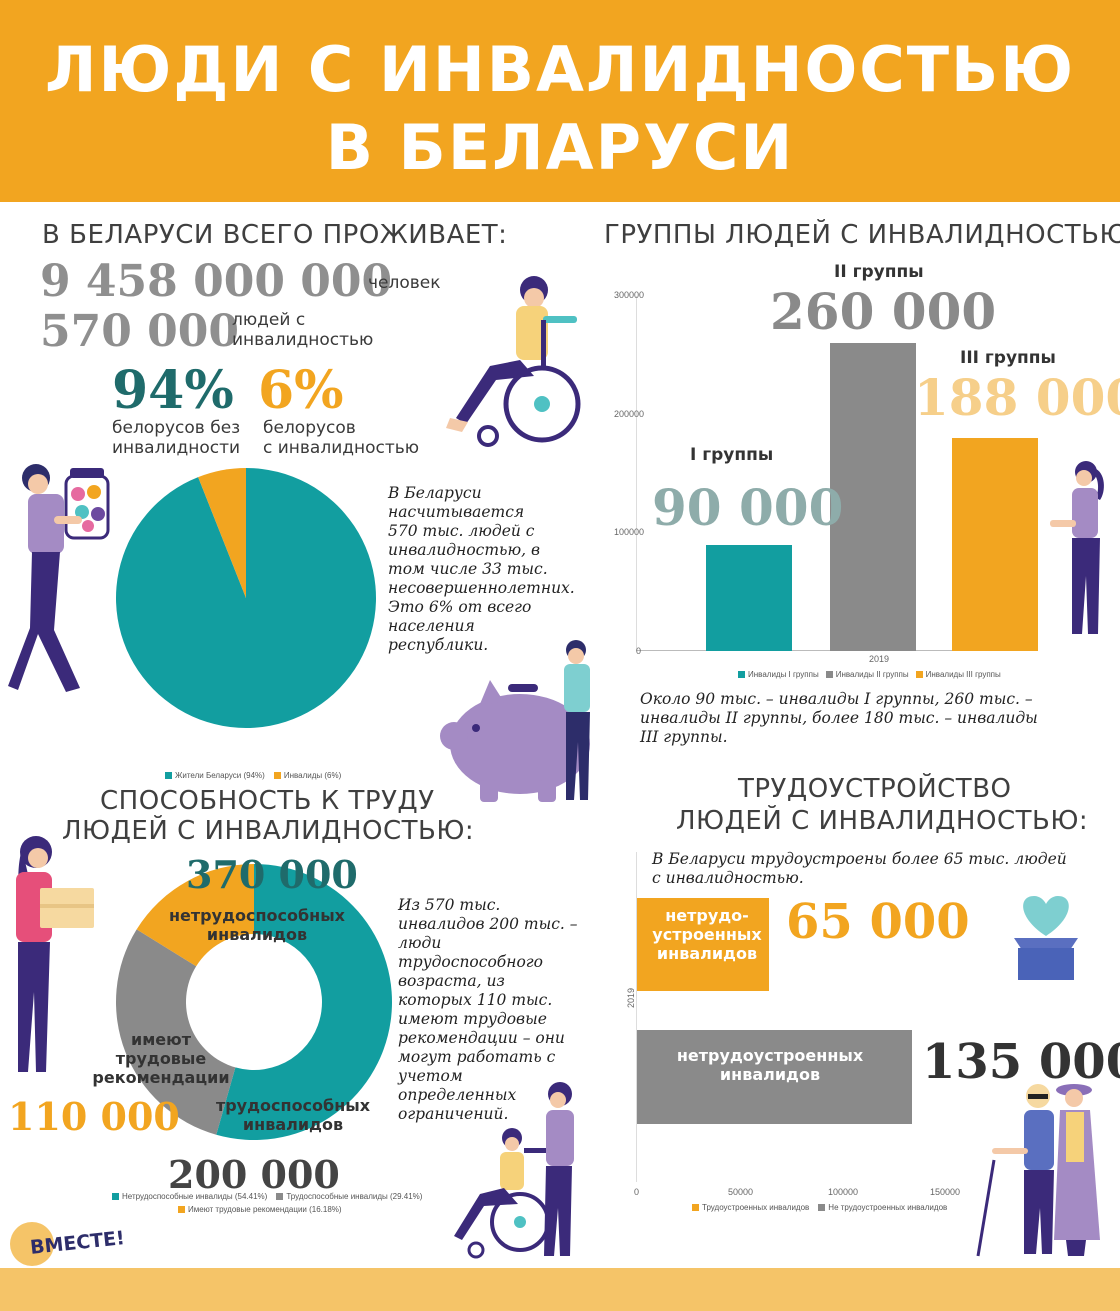  Describe the element at coordinates (639, 651) in the screenshot. I see `groups-ytick-0: 0` at that location.